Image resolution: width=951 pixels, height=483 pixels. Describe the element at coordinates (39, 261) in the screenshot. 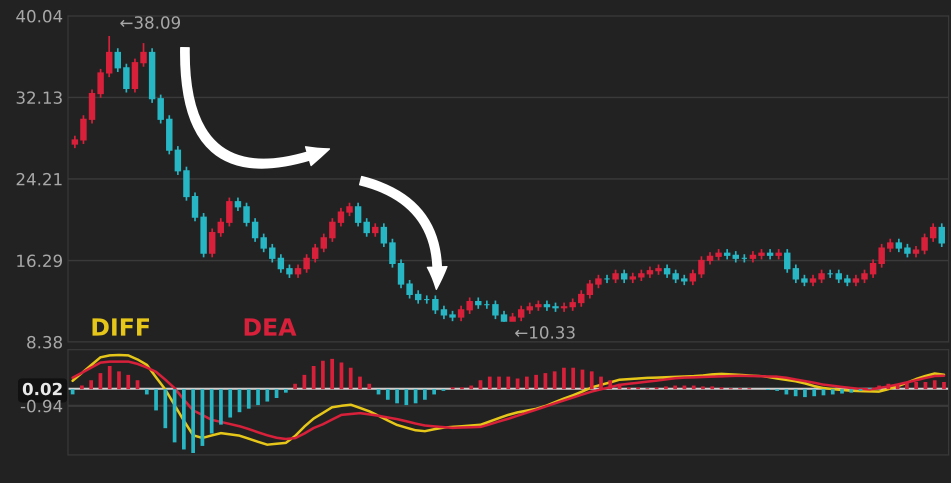

I see `y-tick-label: 16.29` at that location.